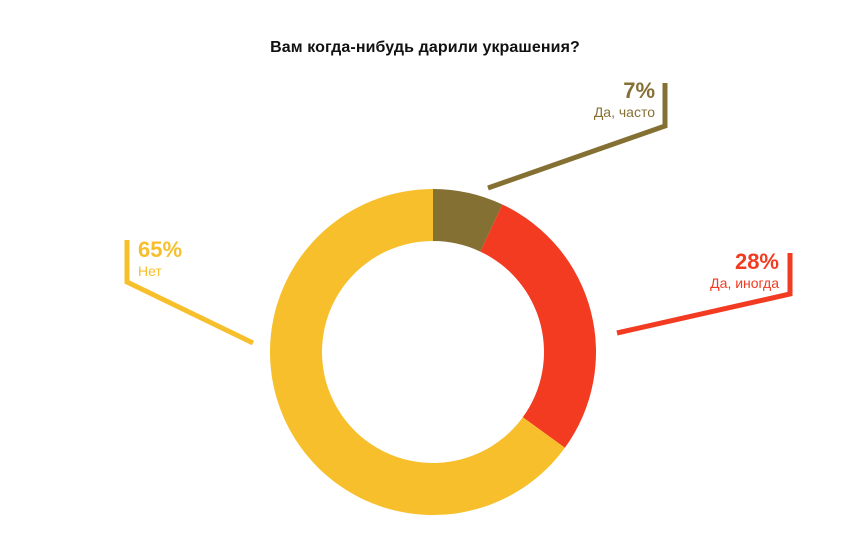  I want to click on callout-da-chasto: 7% Да, часто, so click(624, 100).